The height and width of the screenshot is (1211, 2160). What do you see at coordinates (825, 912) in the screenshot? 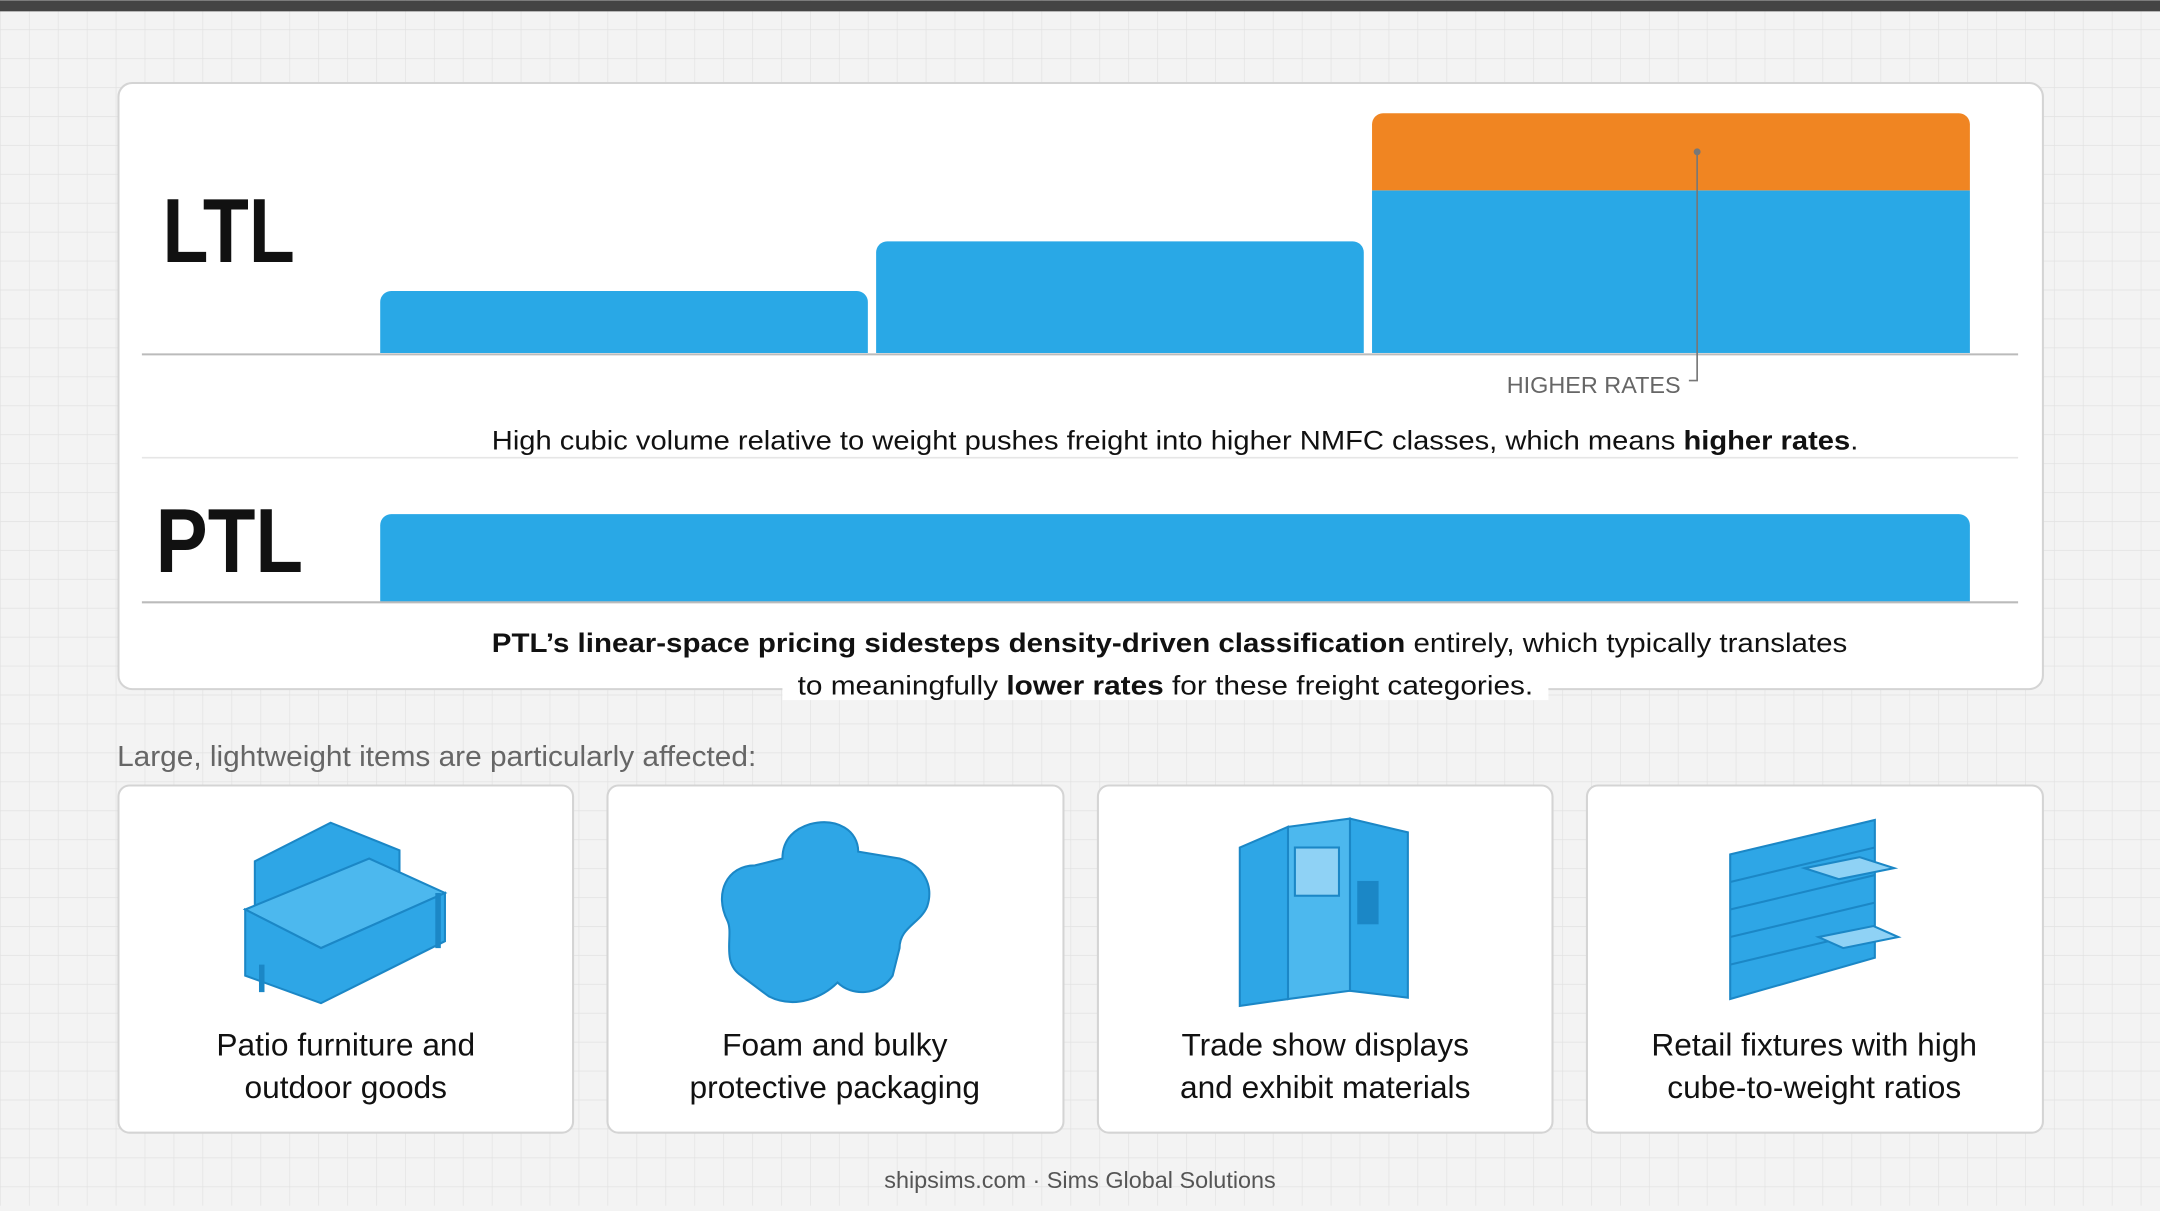
I see `foam-icon` at bounding box center [825, 912].